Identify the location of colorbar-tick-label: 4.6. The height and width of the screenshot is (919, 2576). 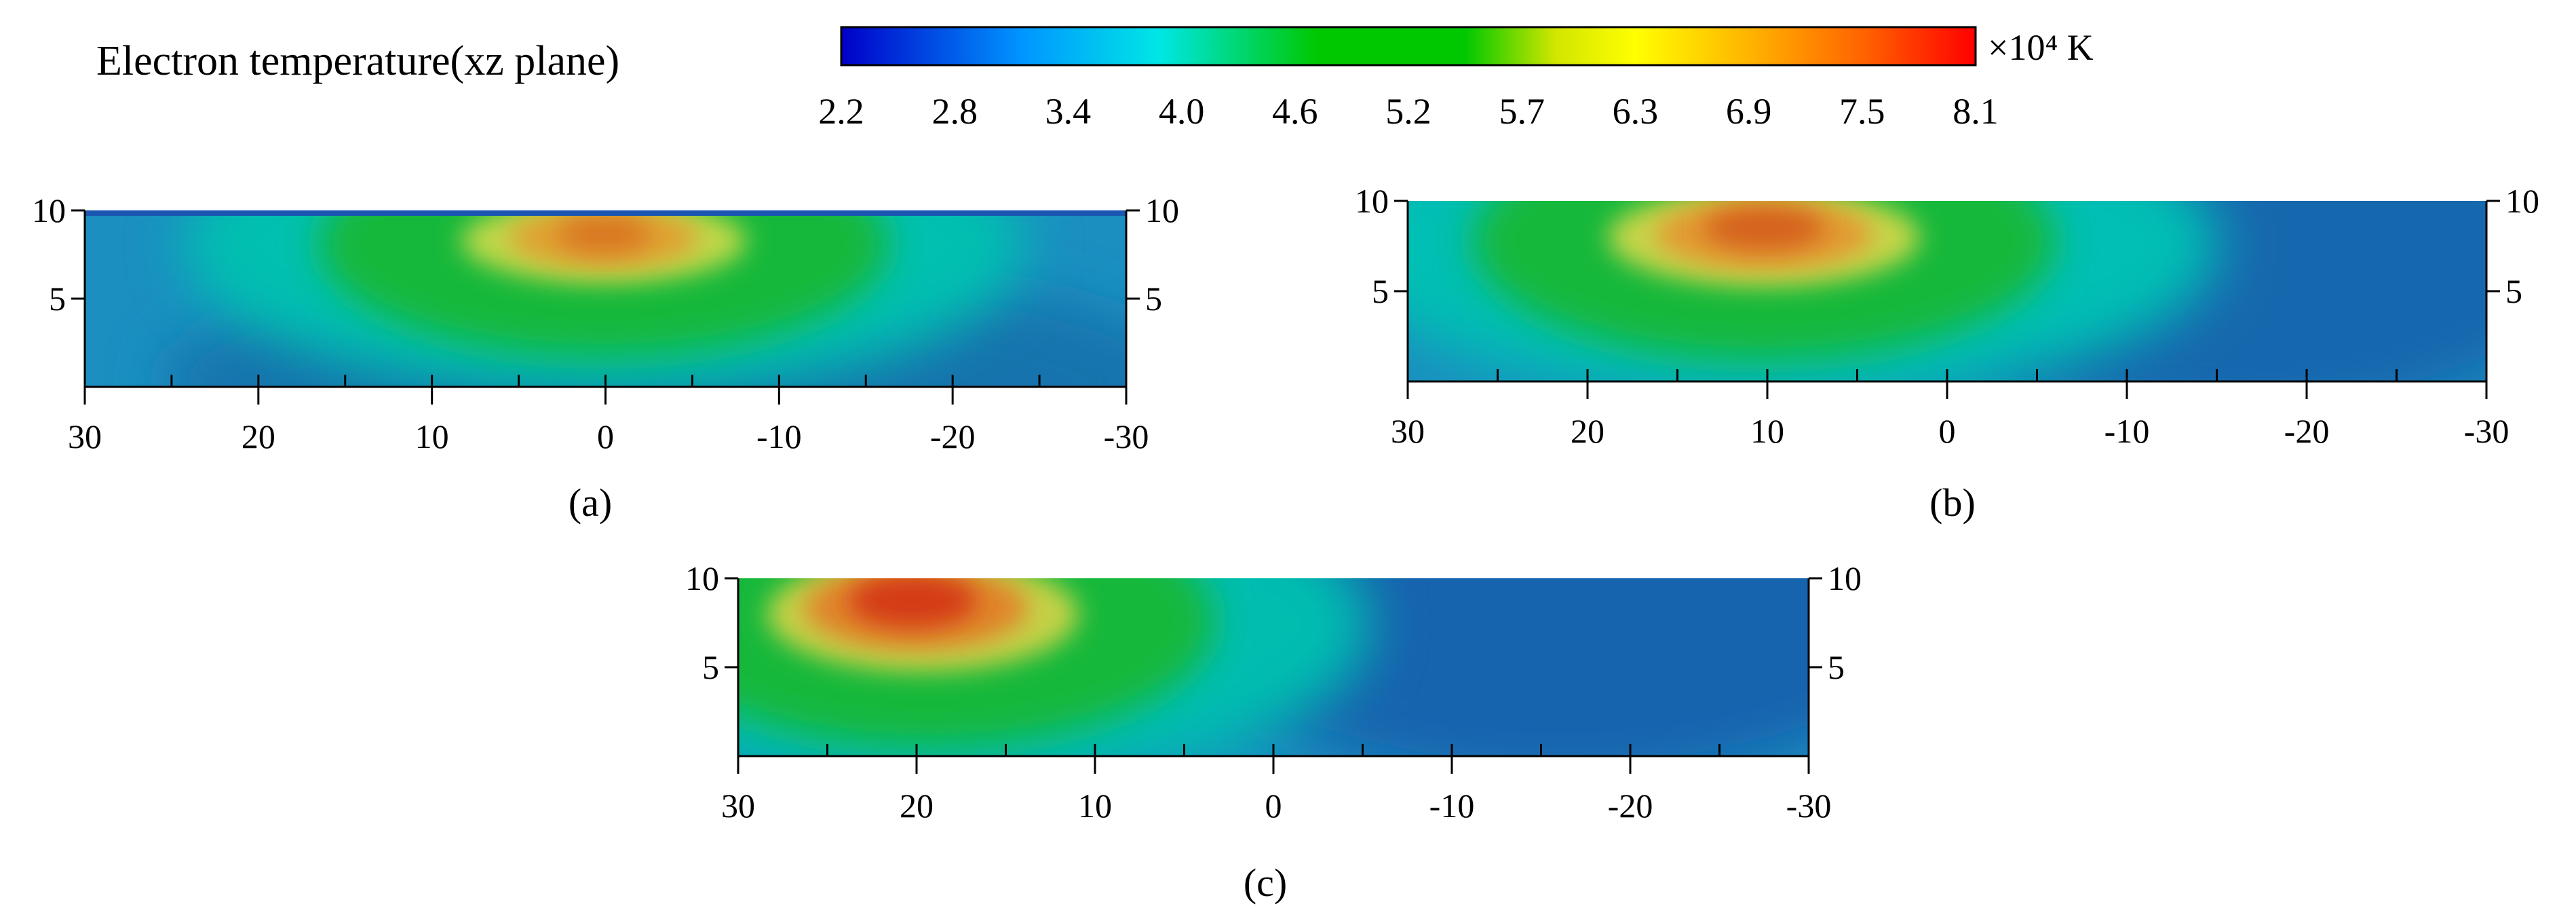
(1295, 111).